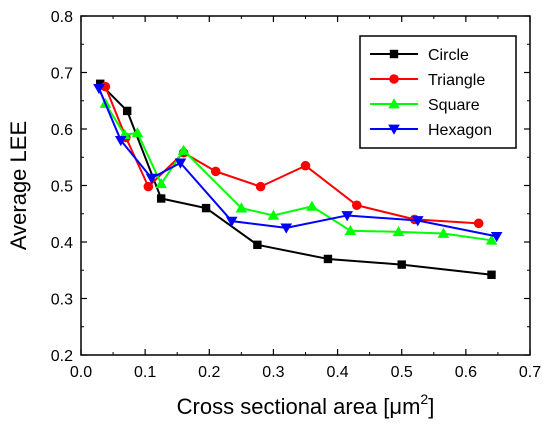  Describe the element at coordinates (424, 399) in the screenshot. I see `x-axis-title-sup: 2` at that location.